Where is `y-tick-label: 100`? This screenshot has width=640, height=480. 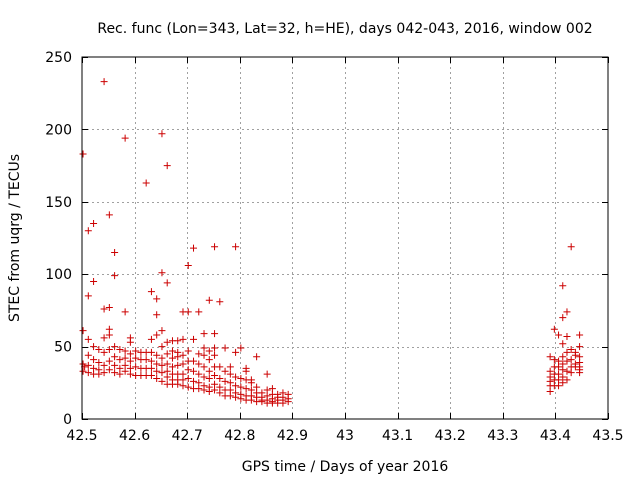 y-tick-label: 100 is located at coordinates (58, 275).